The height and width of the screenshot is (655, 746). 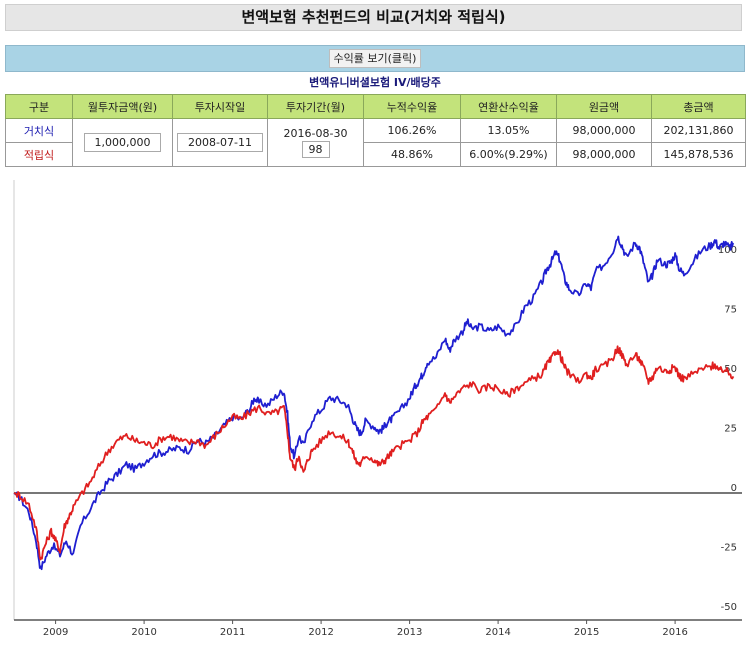 What do you see at coordinates (232, 632) in the screenshot?
I see `x-tick-label: 2011` at bounding box center [232, 632].